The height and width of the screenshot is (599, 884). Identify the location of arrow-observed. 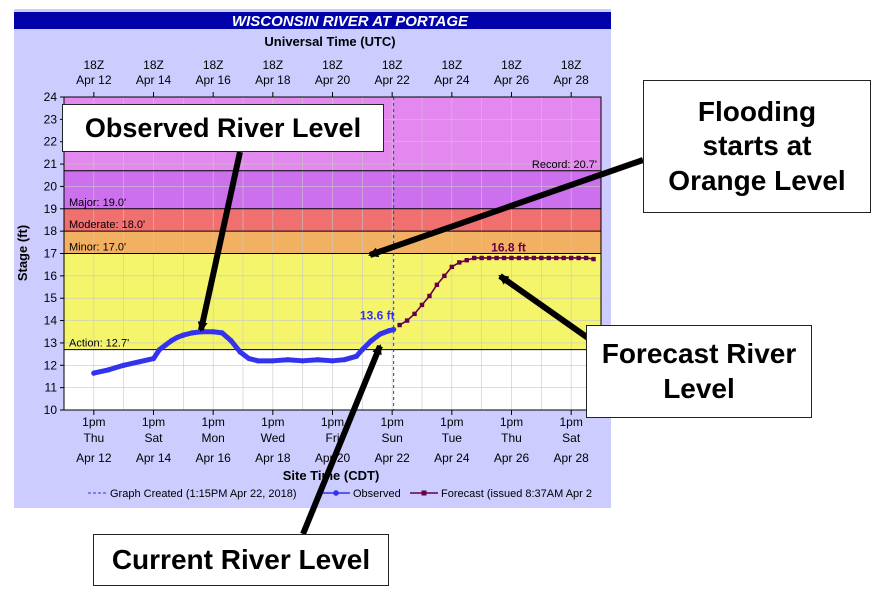
(220, 241).